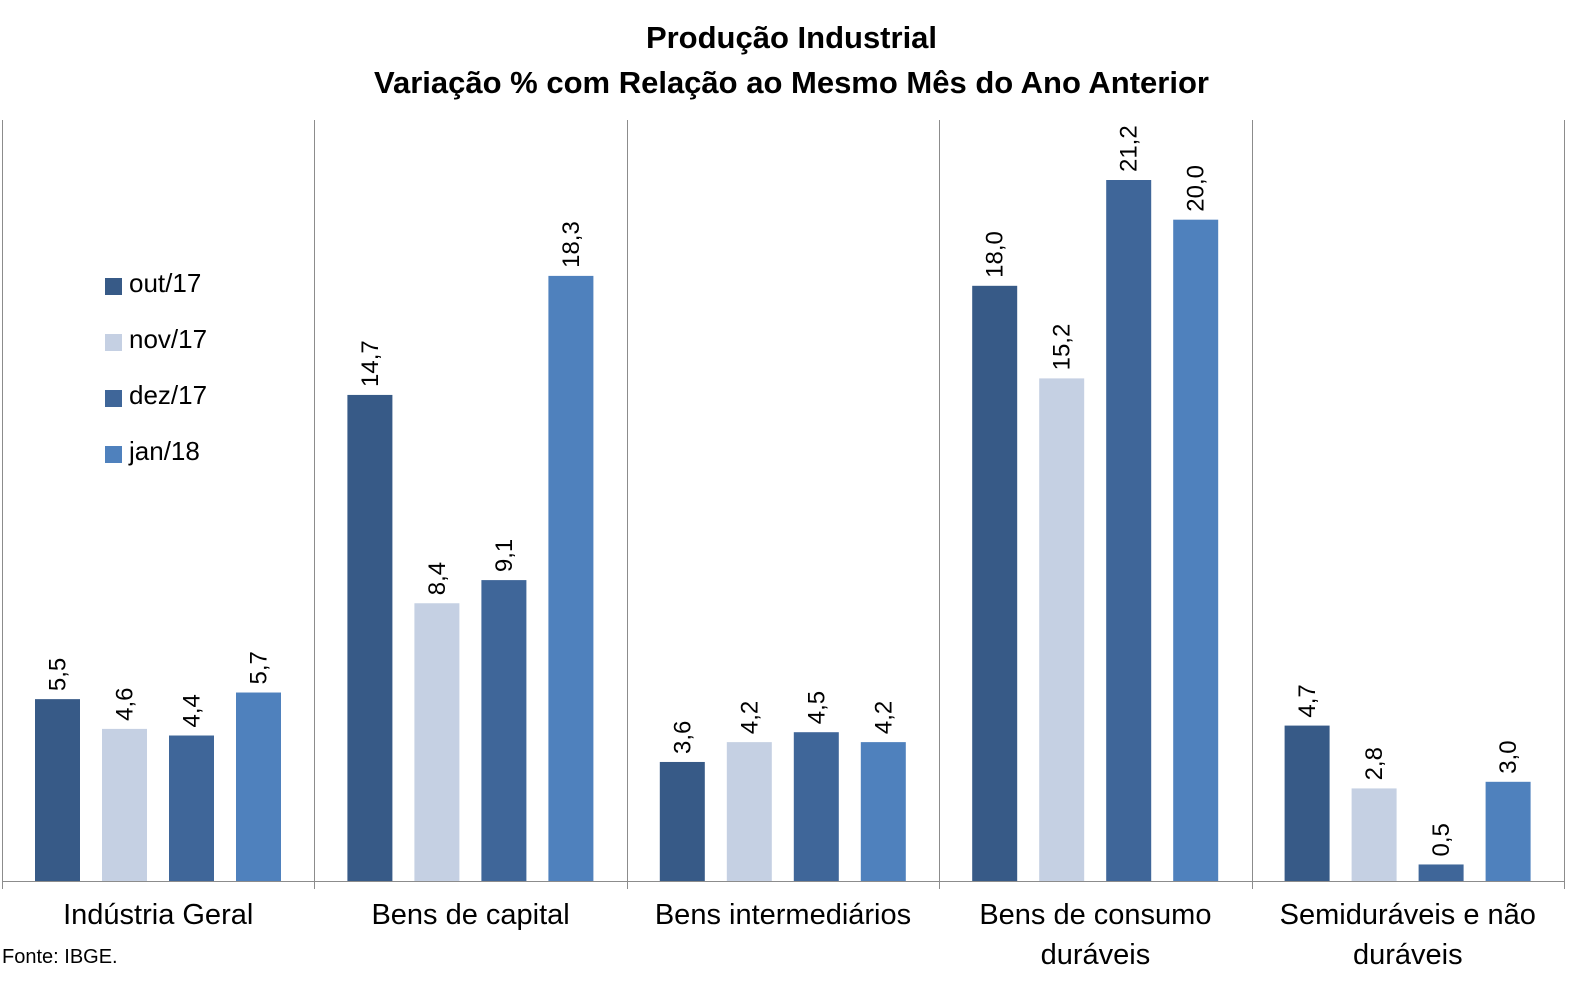 This screenshot has width=1583, height=986. Describe the element at coordinates (58, 674) in the screenshot. I see `data-label: 5,5` at that location.